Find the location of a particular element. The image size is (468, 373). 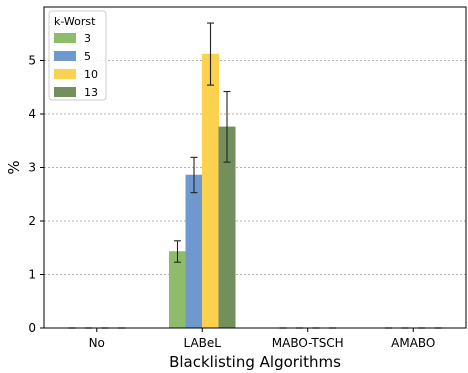

error-bars is located at coordinates (202, 142).